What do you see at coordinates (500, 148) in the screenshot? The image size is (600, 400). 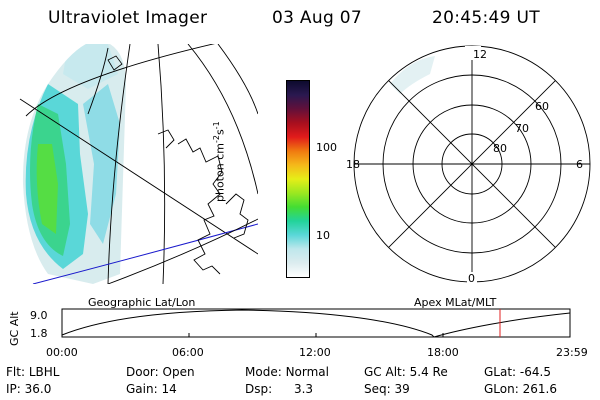 I see `lat-label-80: 80` at bounding box center [500, 148].